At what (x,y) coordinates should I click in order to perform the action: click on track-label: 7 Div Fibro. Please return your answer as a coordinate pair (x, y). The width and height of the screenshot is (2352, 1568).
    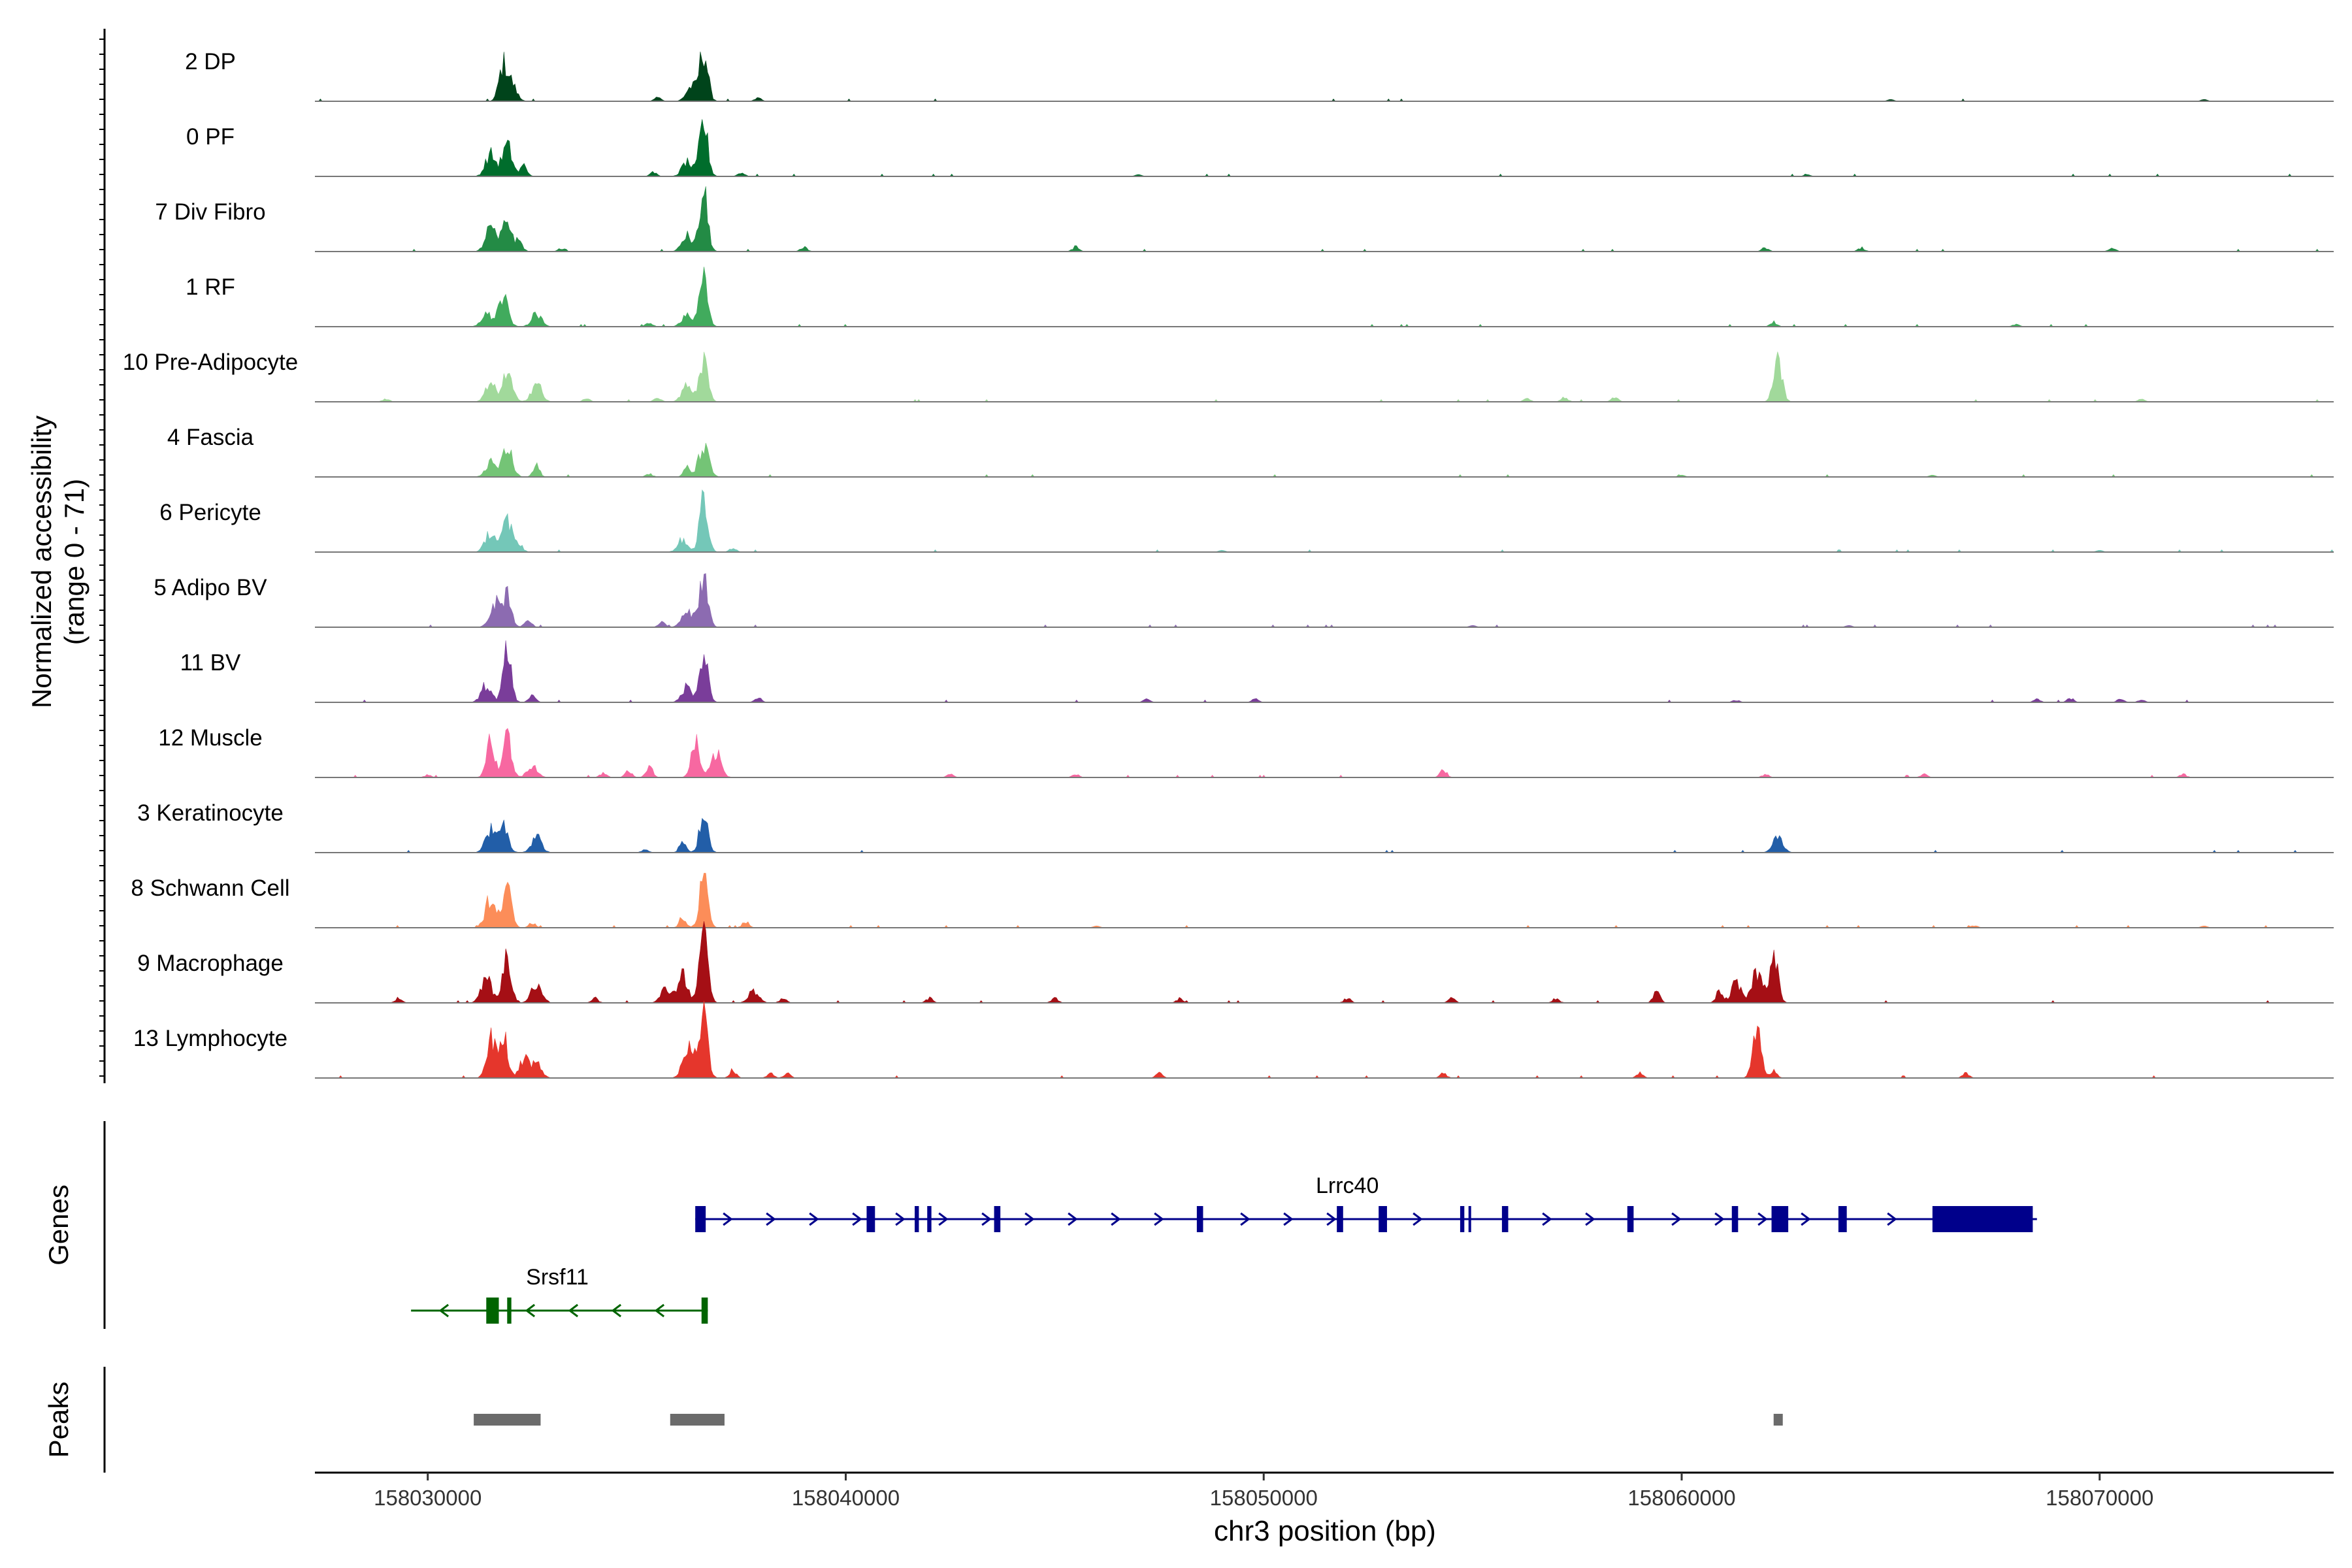
    Looking at the image, I should click on (210, 212).